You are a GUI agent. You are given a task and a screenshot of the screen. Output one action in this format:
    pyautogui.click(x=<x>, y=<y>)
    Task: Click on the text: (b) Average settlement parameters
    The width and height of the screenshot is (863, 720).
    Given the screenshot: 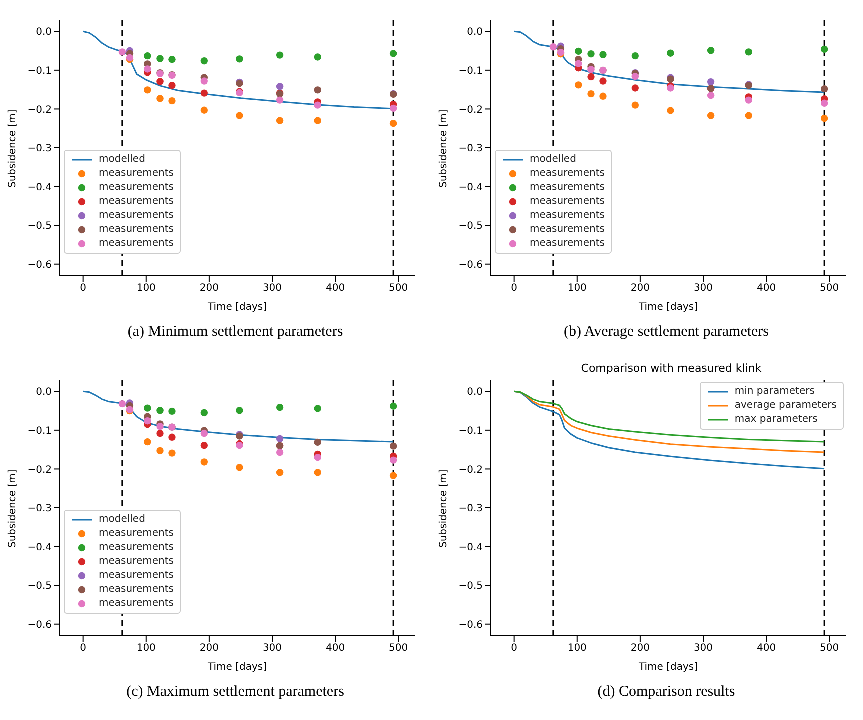 What is the action you would take?
    pyautogui.click(x=666, y=332)
    